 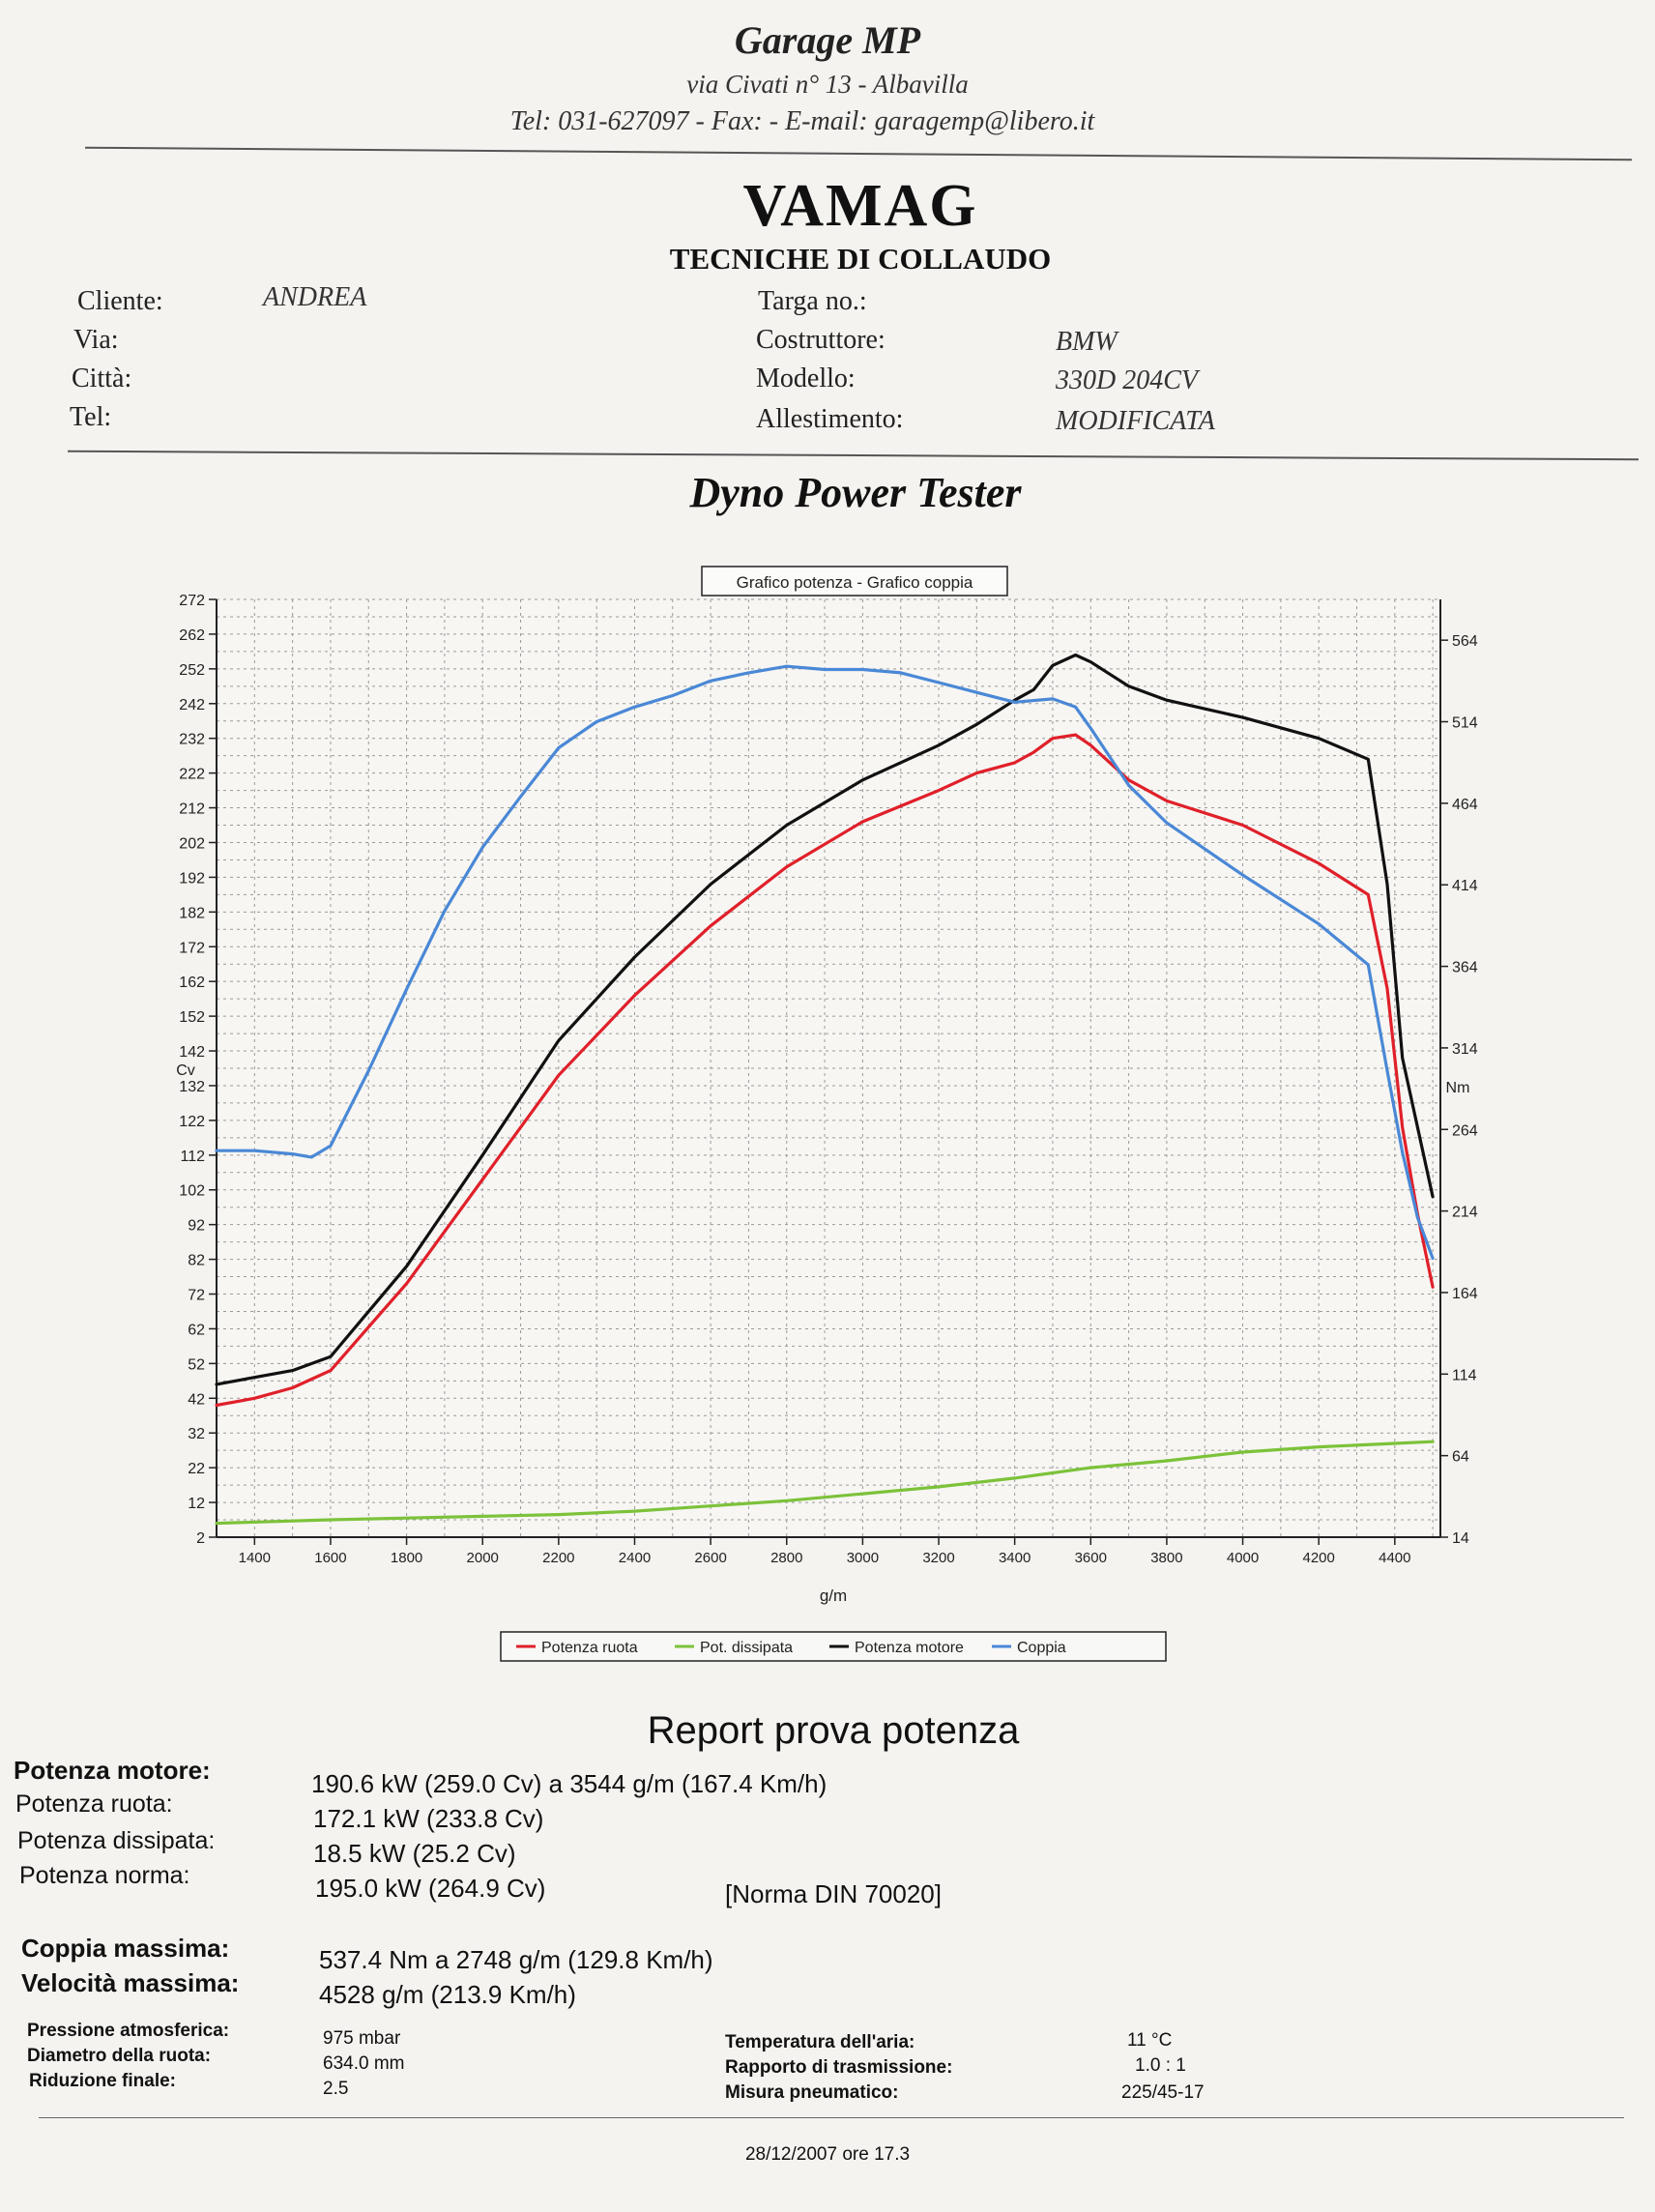 I want to click on rapporto-value: 1.0 : 1, so click(x=1160, y=2065).